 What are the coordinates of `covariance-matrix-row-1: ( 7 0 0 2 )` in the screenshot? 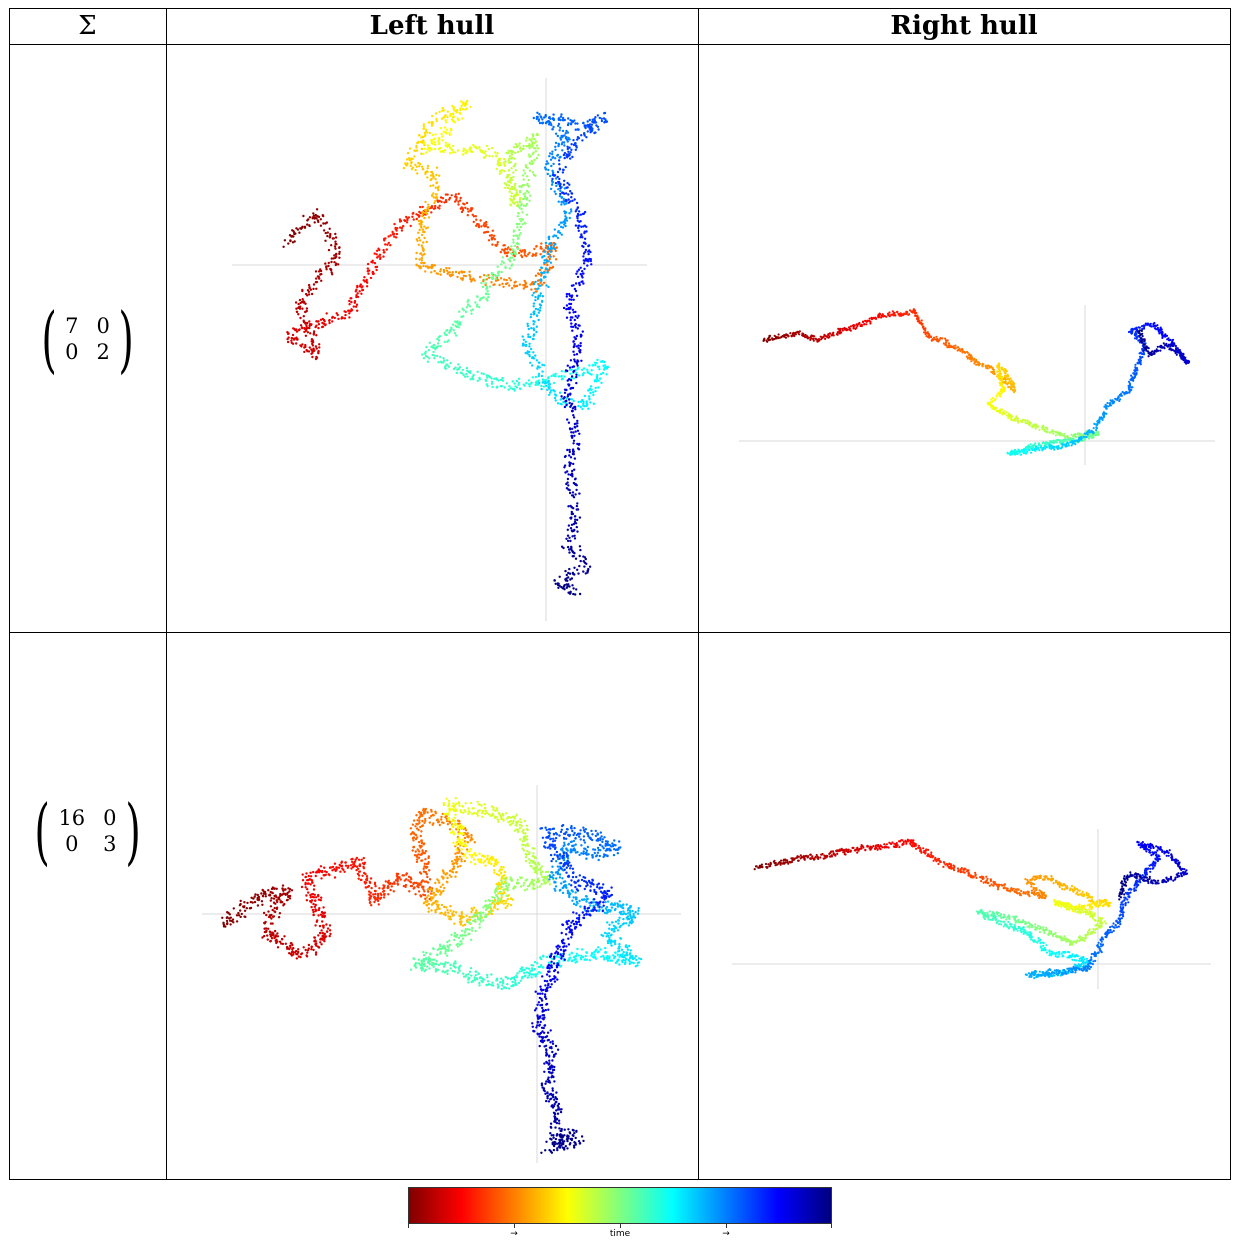 It's located at (87, 338).